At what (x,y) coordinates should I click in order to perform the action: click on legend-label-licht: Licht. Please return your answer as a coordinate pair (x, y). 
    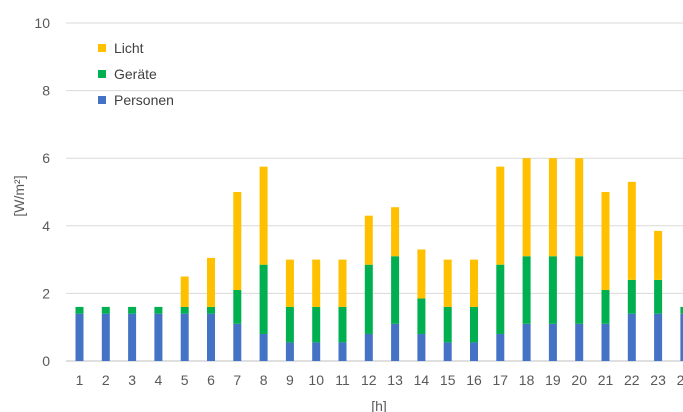
    Looking at the image, I should click on (129, 48).